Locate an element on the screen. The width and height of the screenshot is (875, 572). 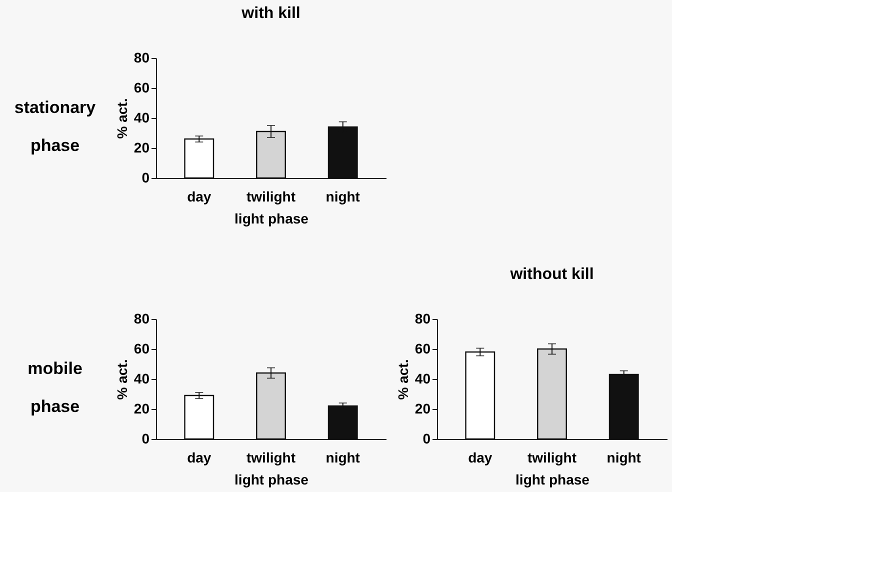
text: stationary phase is located at coordinates (55, 126).